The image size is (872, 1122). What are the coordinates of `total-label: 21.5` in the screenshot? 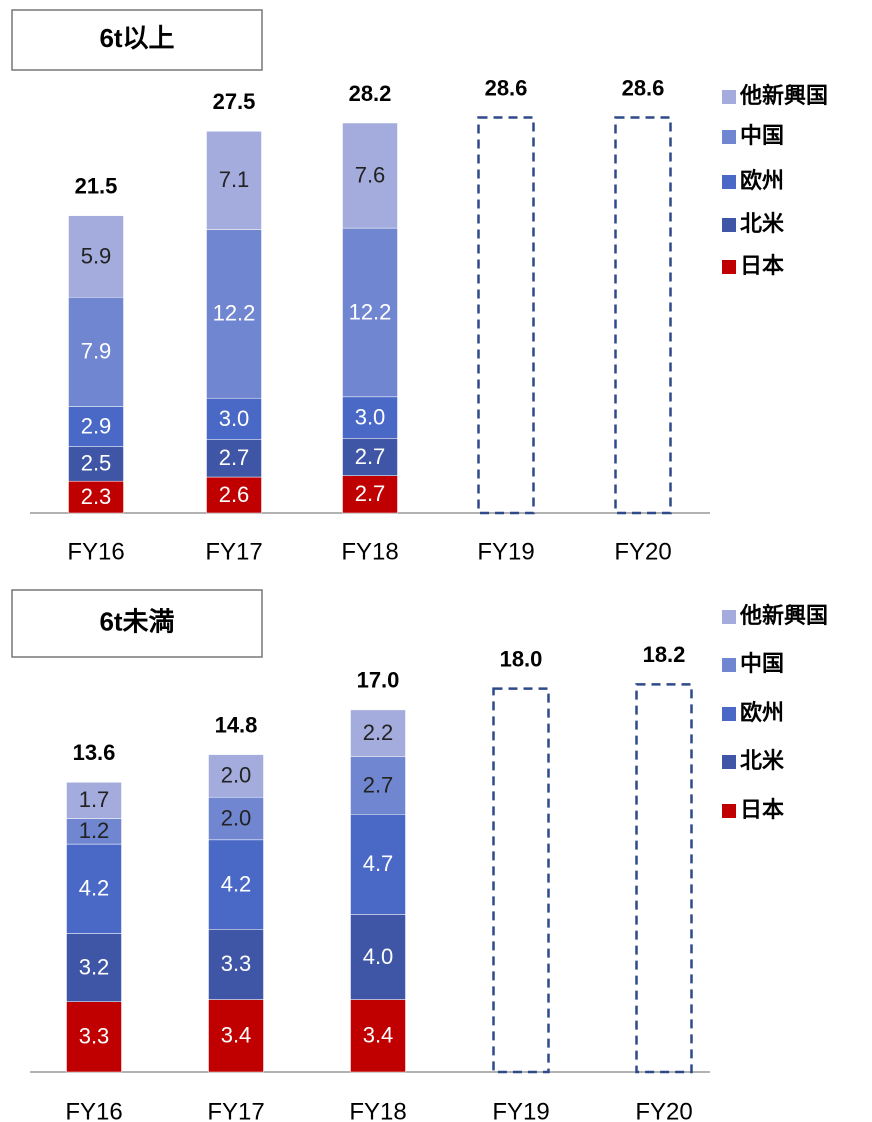 It's located at (96, 185).